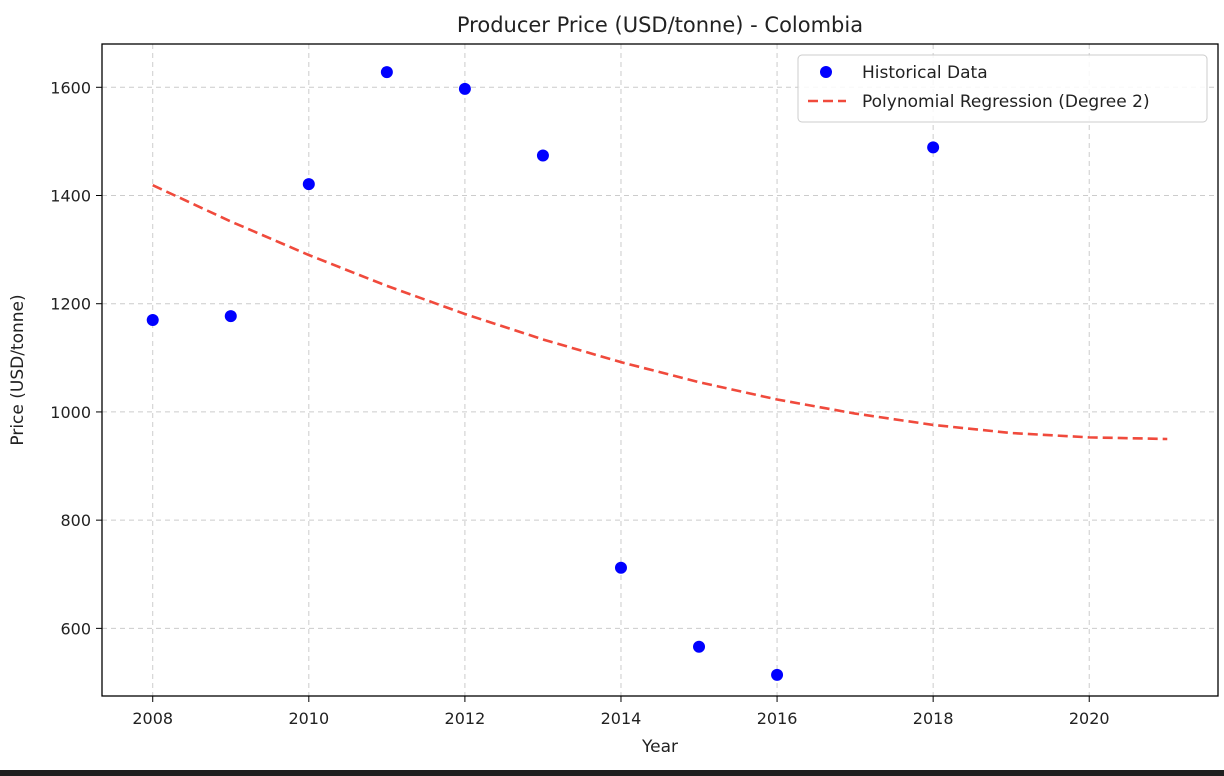 Image resolution: width=1224 pixels, height=776 pixels. I want to click on x-axis: 2008 2010 2012 2014 2016 2018 2020, so click(621, 712).